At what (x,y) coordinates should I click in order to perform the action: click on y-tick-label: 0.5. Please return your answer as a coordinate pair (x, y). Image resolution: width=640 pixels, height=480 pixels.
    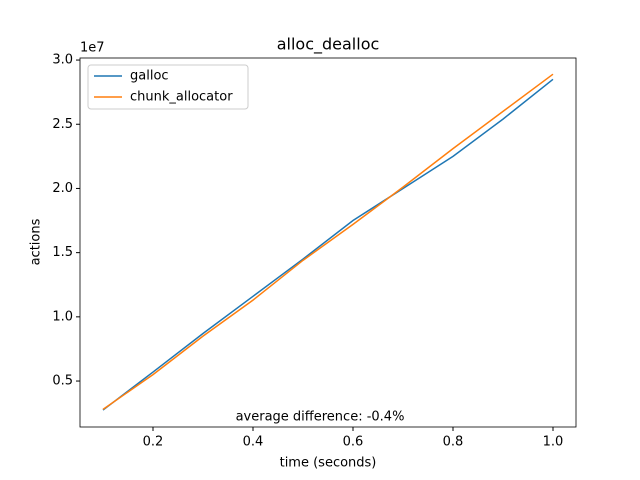
    Looking at the image, I should click on (62, 381).